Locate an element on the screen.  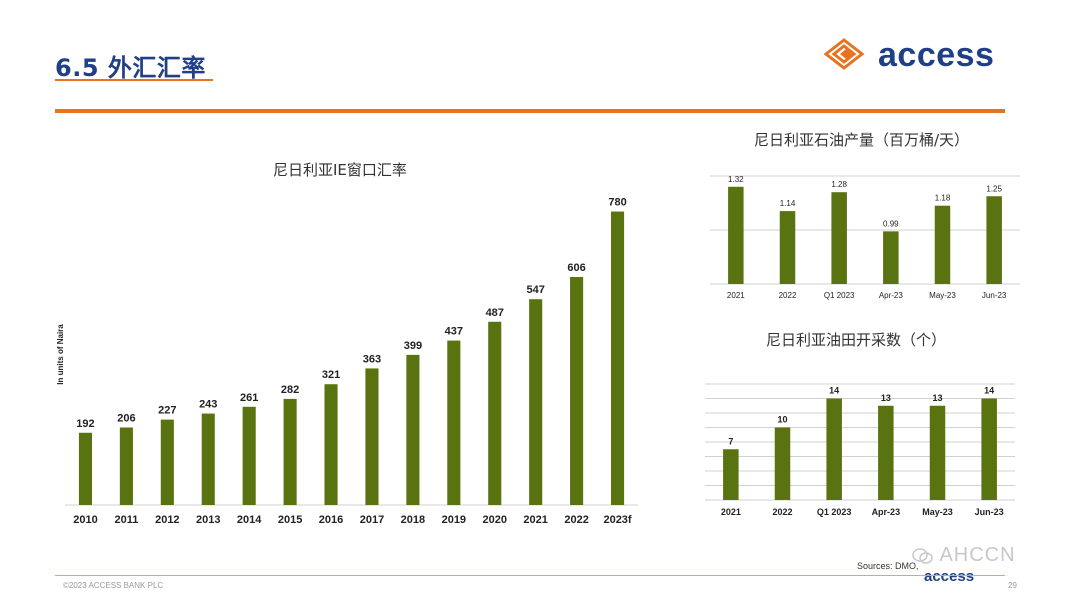
data-label: 1.14 is located at coordinates (788, 203).